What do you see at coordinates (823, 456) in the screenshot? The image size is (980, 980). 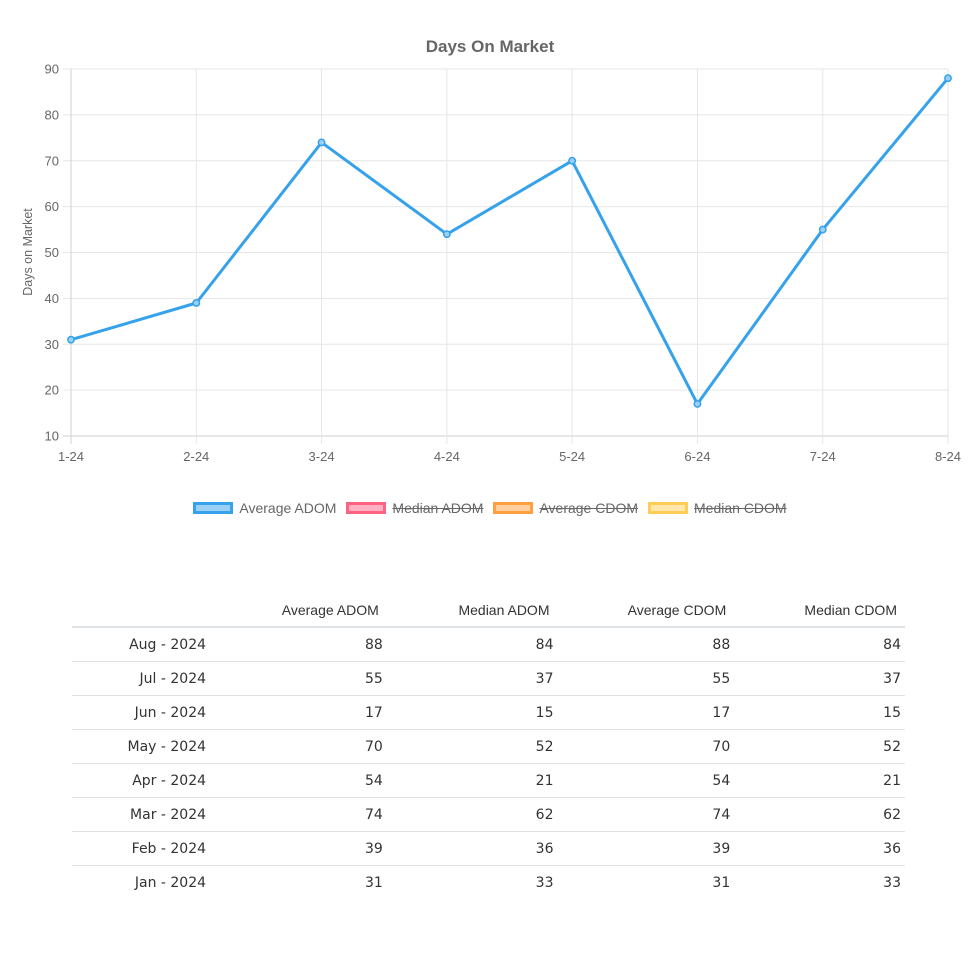 I see `x-tick-label: 7-24` at bounding box center [823, 456].